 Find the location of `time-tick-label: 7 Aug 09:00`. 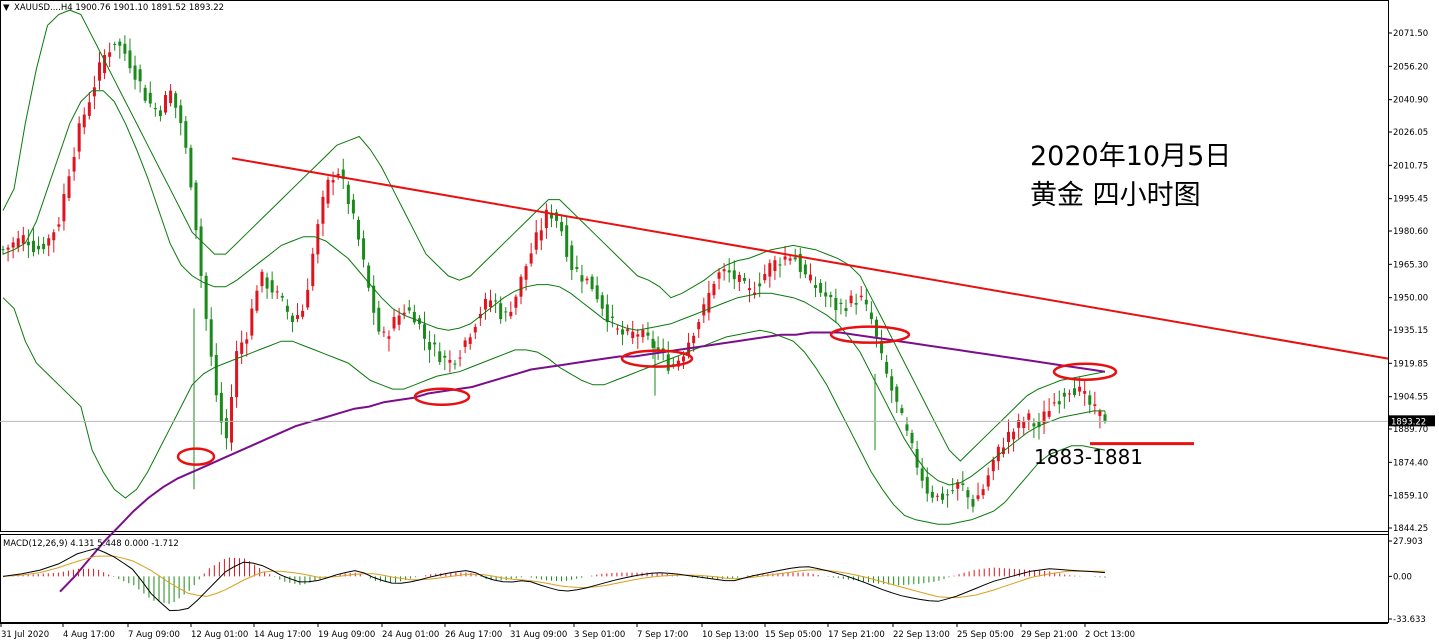

time-tick-label: 7 Aug 09:00 is located at coordinates (154, 635).